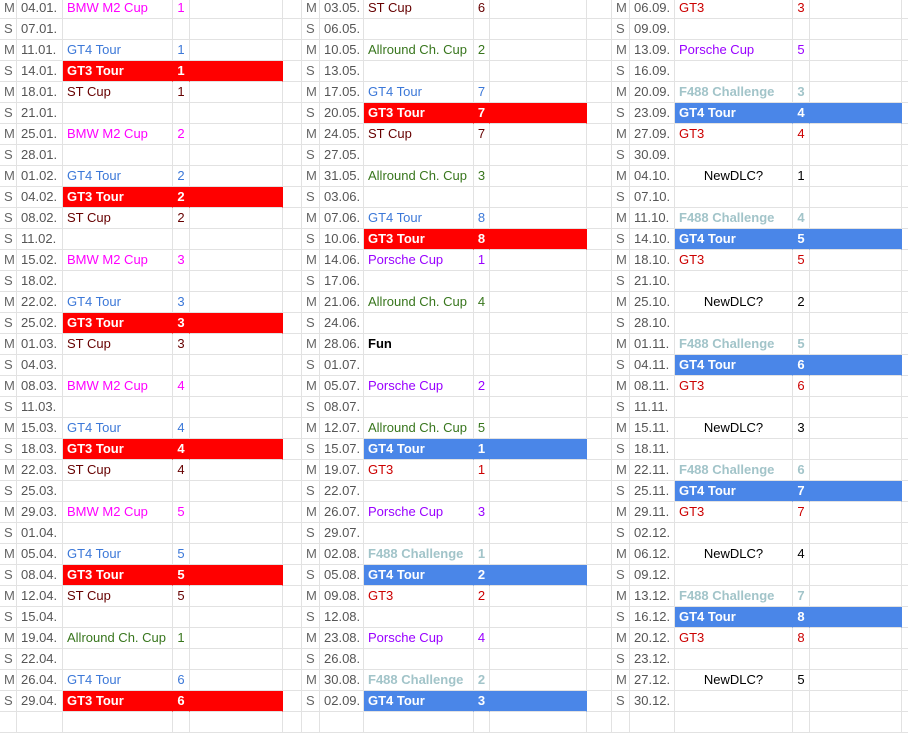 The image size is (908, 733). What do you see at coordinates (734, 596) in the screenshot?
I see `event-cell: F488 Challenge` at bounding box center [734, 596].